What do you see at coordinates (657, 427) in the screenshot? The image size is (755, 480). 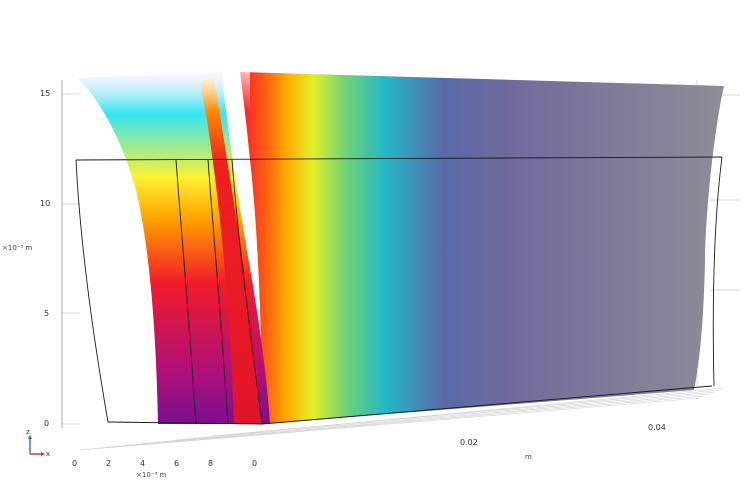 I see `x-tick-label: 0.04` at bounding box center [657, 427].